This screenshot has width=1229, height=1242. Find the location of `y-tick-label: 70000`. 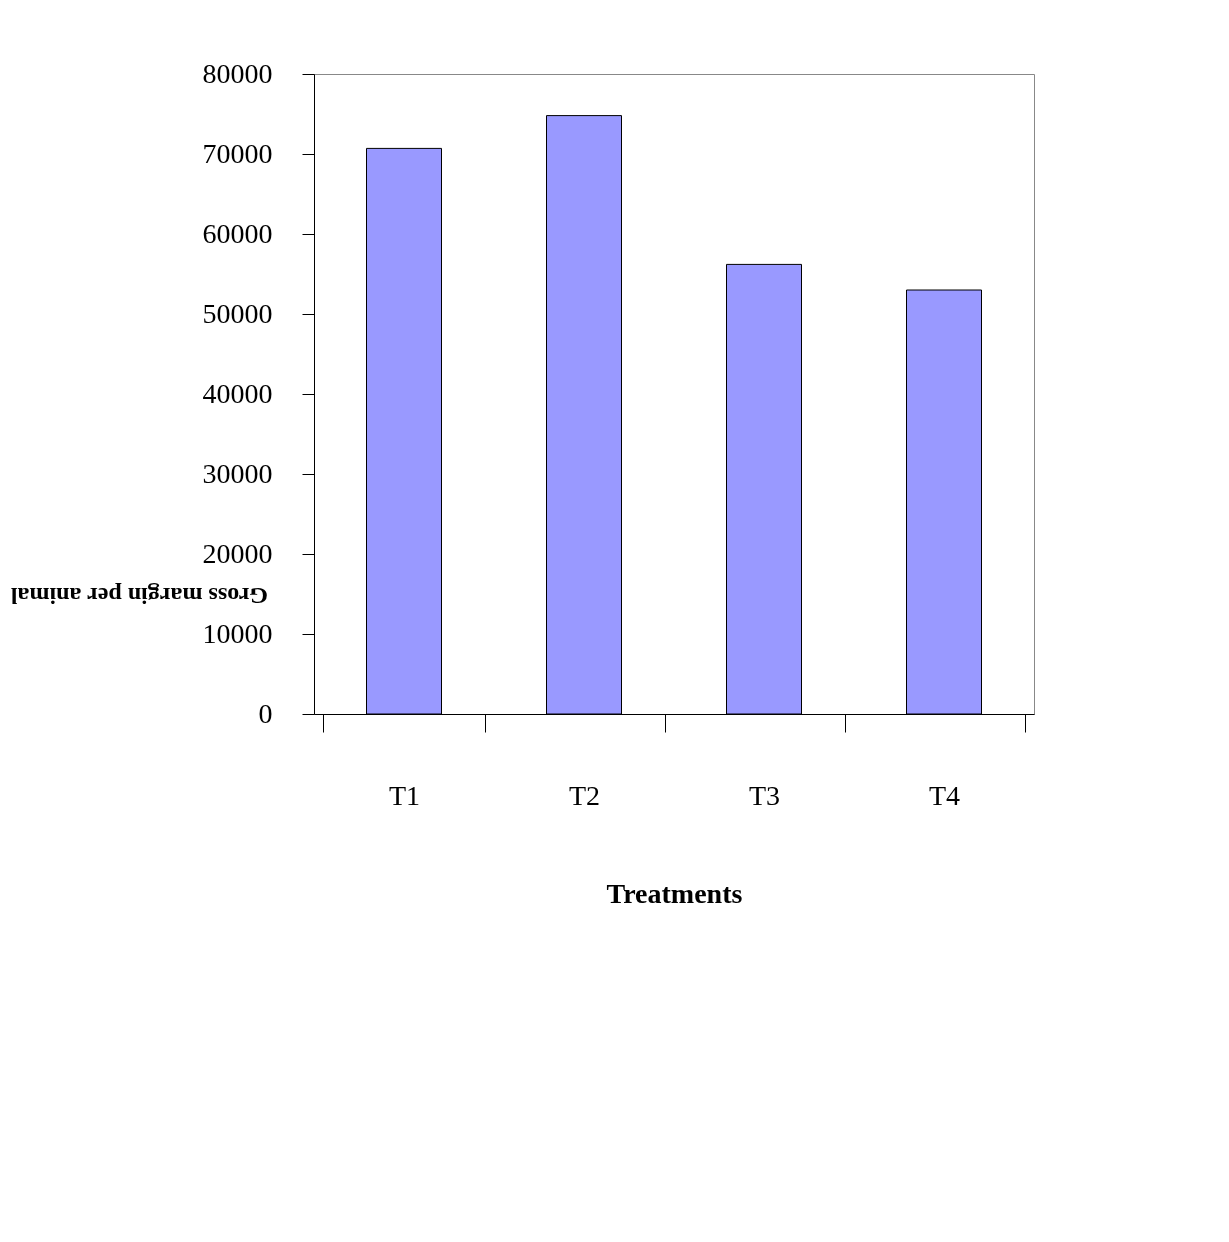

y-tick-label: 70000 is located at coordinates (237, 153).